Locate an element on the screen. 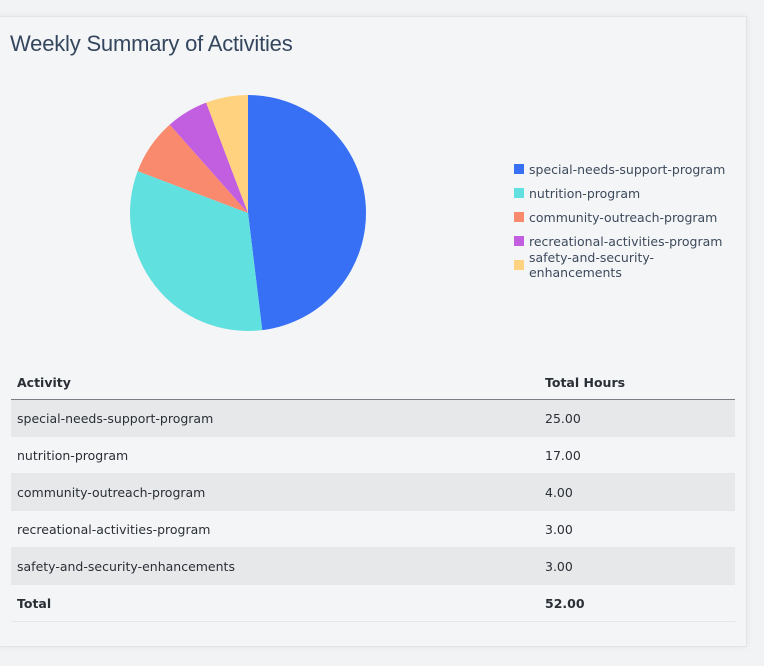 The width and height of the screenshot is (764, 666). activity-cell: community-outreach-program is located at coordinates (275, 492).